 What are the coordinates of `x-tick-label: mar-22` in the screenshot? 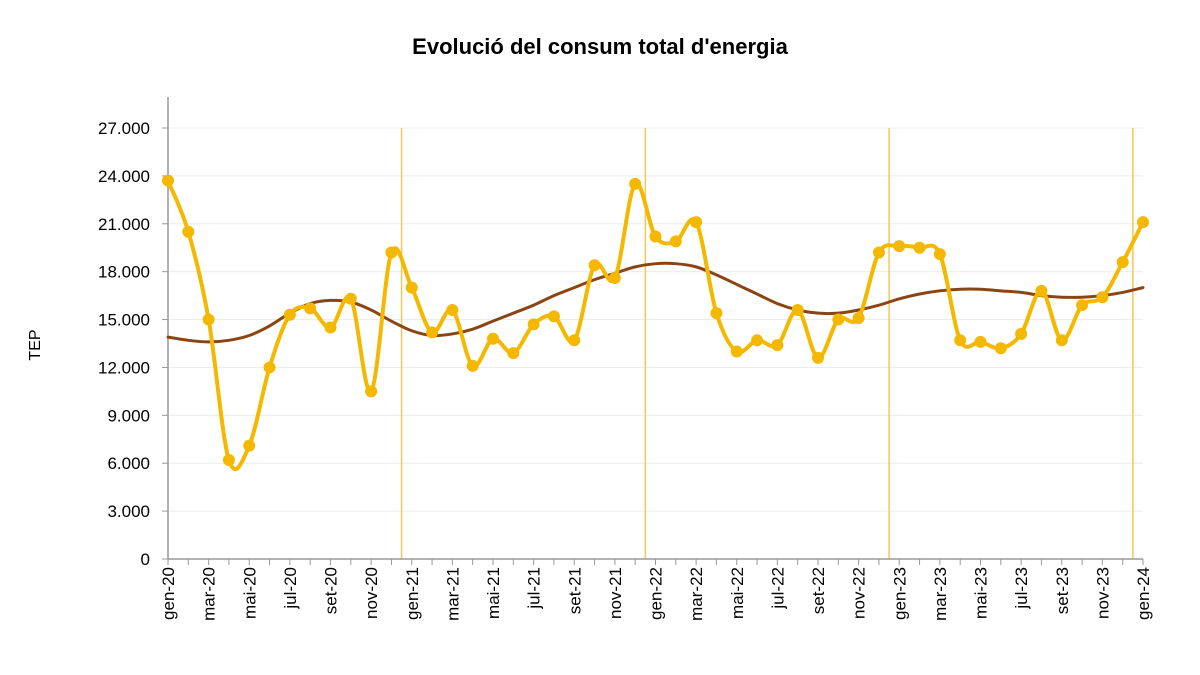 It's located at (696, 594).